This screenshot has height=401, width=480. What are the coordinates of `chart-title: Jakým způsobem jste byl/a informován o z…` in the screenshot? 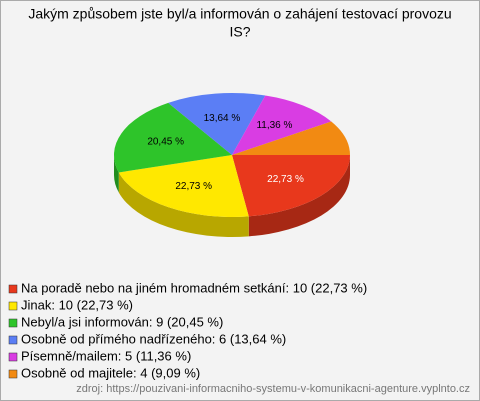 It's located at (239, 14).